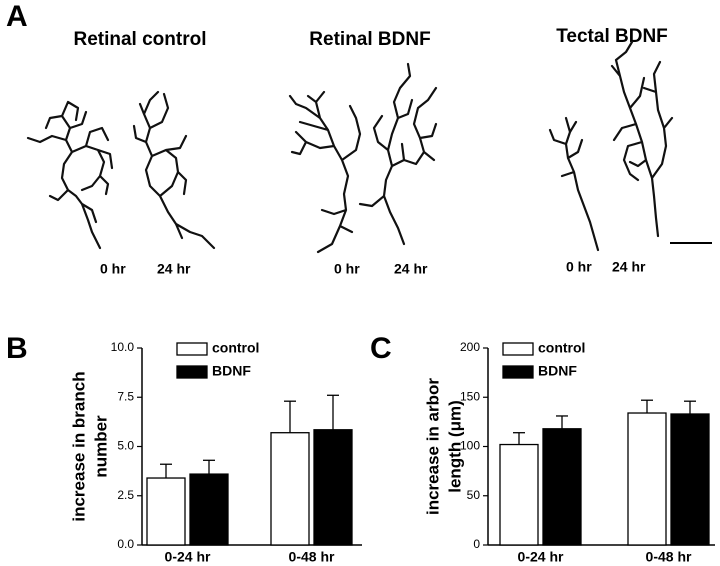 The image size is (720, 566). Describe the element at coordinates (17, 348) in the screenshot. I see `panel-label: B` at that location.